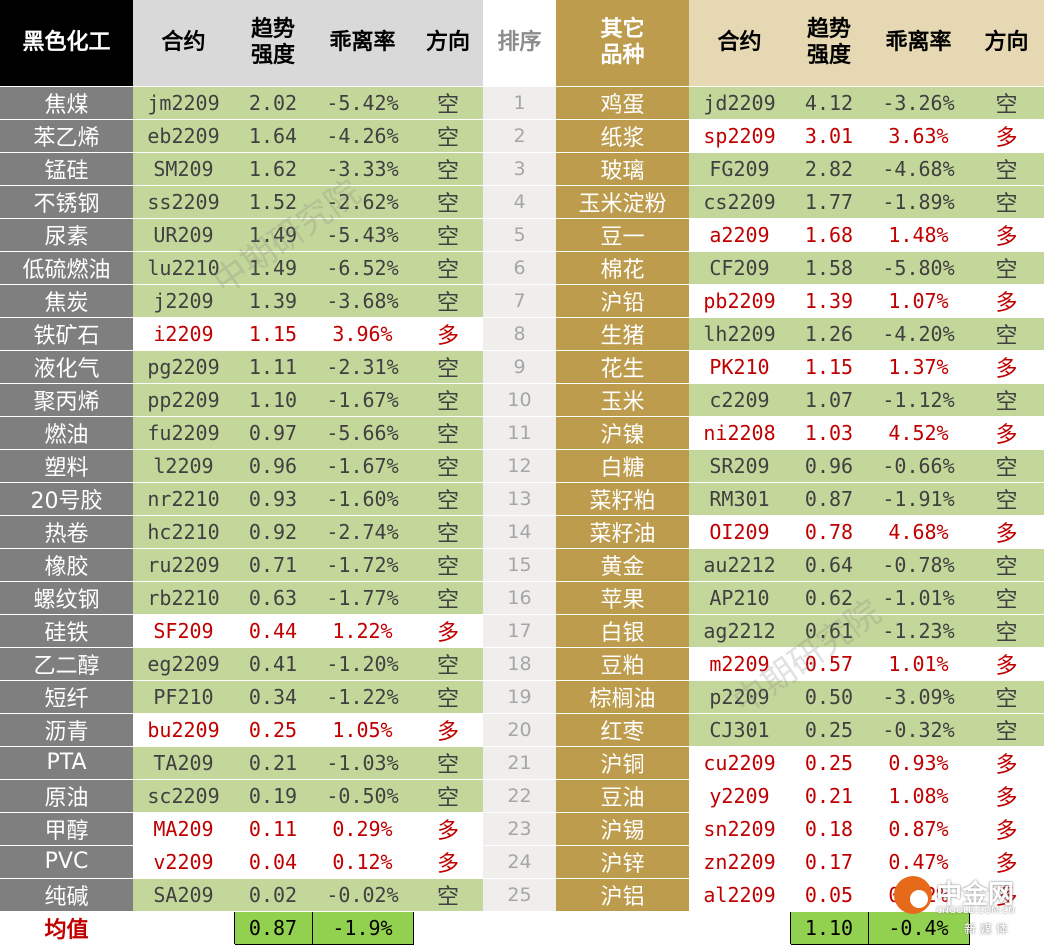  Describe the element at coordinates (829, 499) in the screenshot. I see `right-strength: 0.87` at that location.